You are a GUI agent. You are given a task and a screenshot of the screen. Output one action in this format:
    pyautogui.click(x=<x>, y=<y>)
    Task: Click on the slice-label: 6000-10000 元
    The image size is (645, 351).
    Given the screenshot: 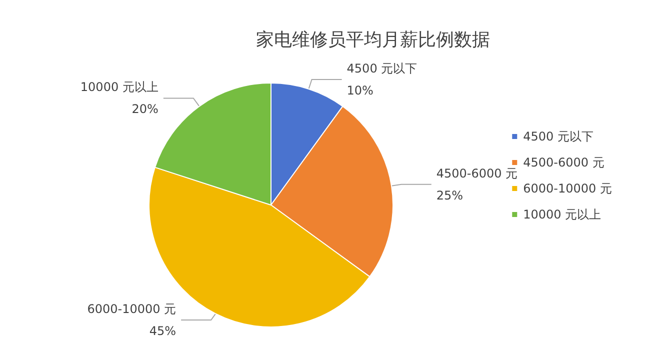 What is the action you would take?
    pyautogui.click(x=131, y=309)
    